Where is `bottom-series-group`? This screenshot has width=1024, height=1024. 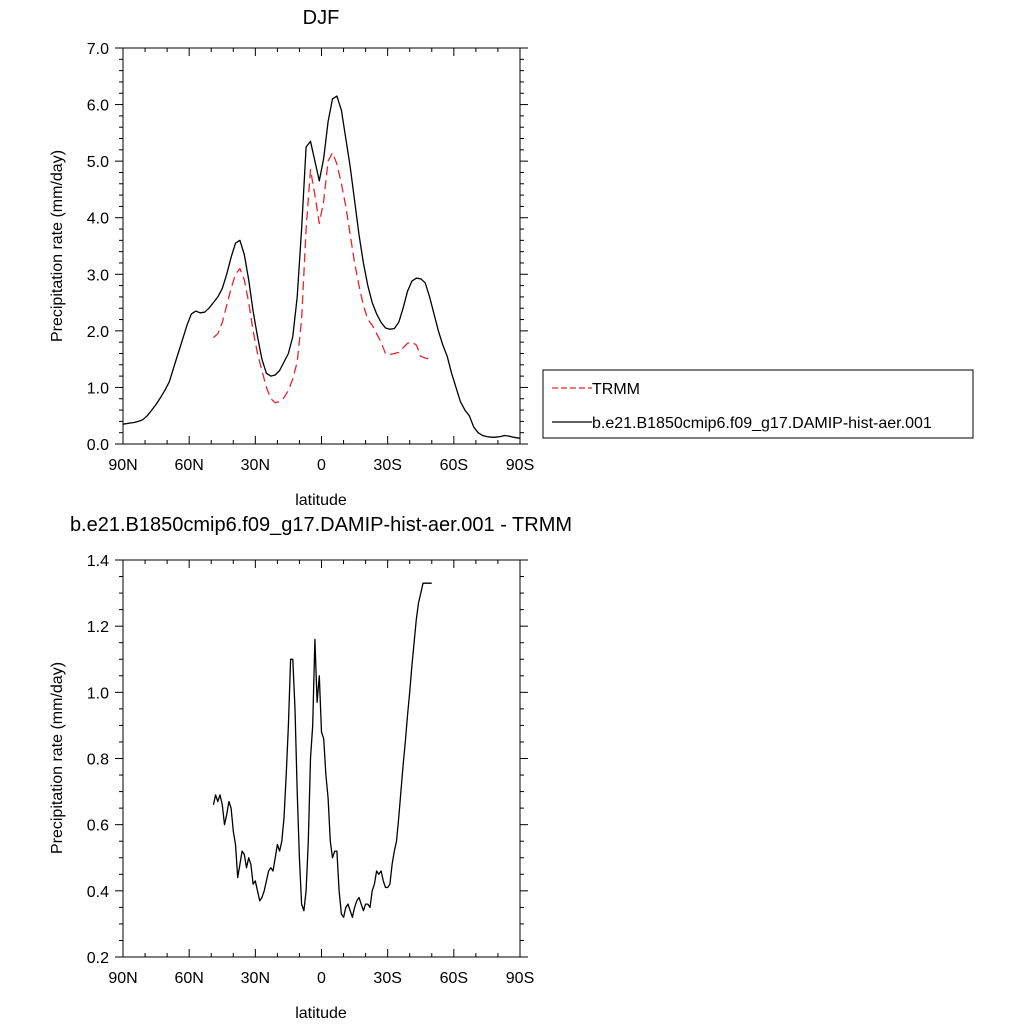
bottom-series-group is located at coordinates (322, 750).